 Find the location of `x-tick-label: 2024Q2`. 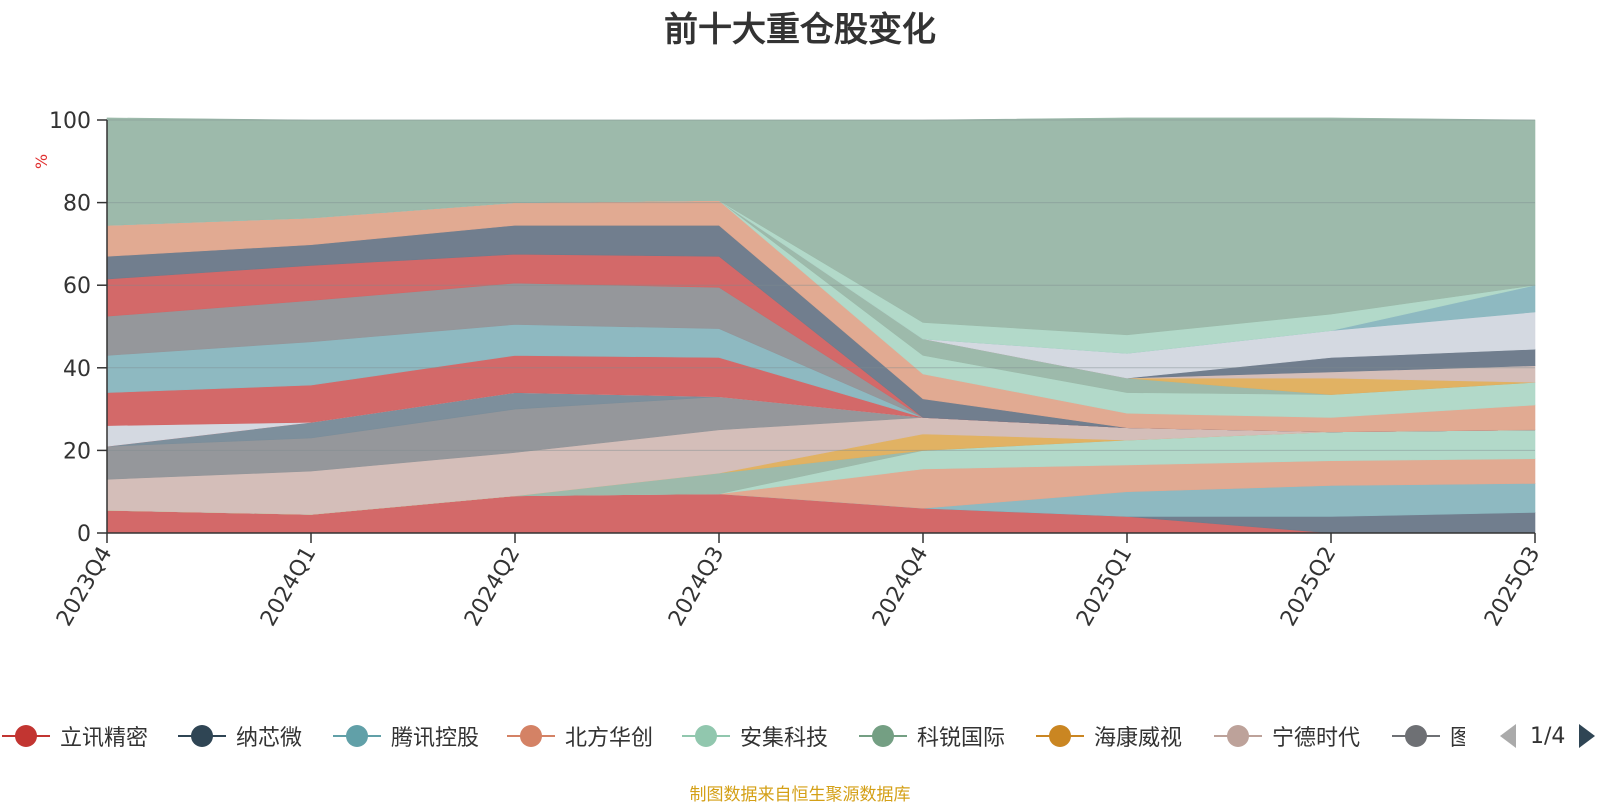

x-tick-label: 2024Q2 is located at coordinates (492, 587).